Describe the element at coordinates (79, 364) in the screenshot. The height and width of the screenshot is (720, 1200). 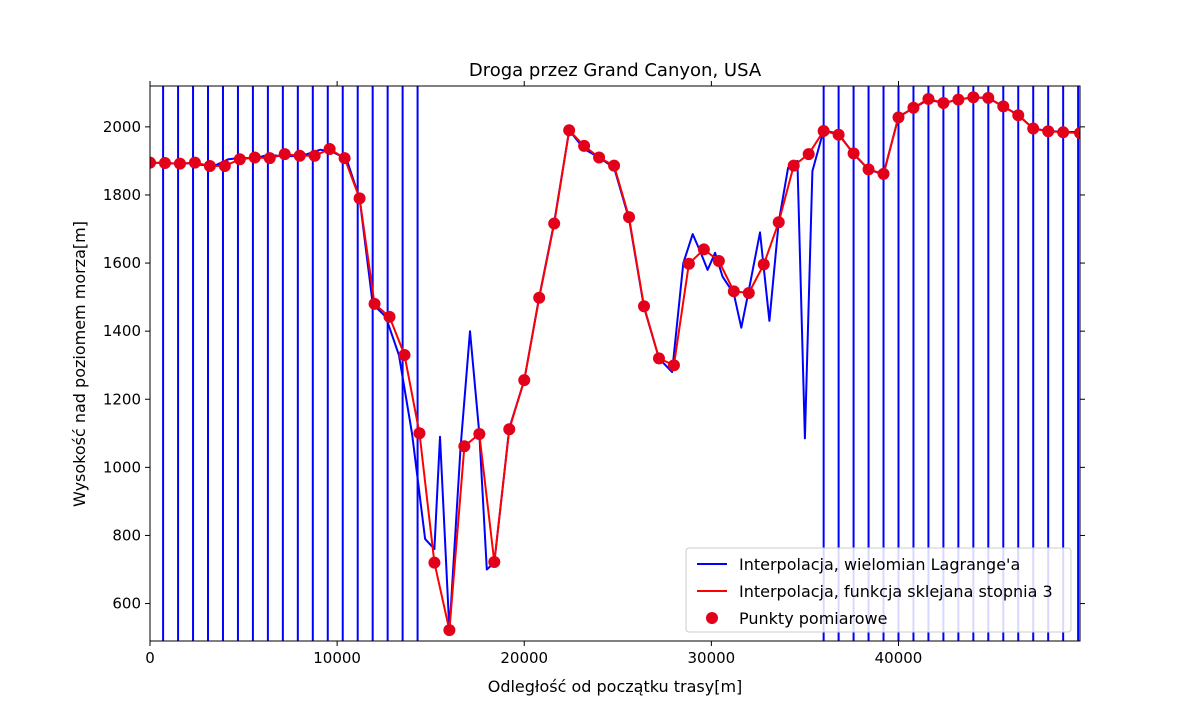
I see `y-axis-label: Wysokość nad poziomem morza[m]` at that location.